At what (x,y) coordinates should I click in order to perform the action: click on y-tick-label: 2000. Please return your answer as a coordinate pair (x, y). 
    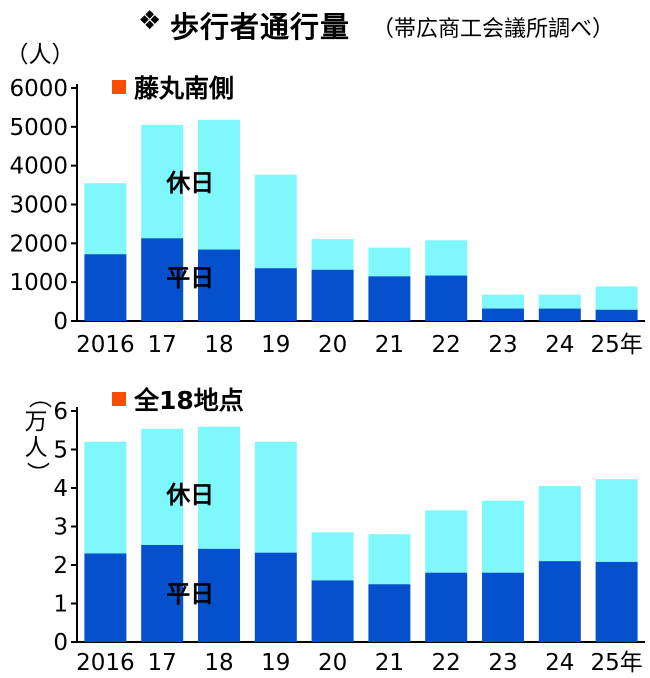
    Looking at the image, I should click on (38, 244).